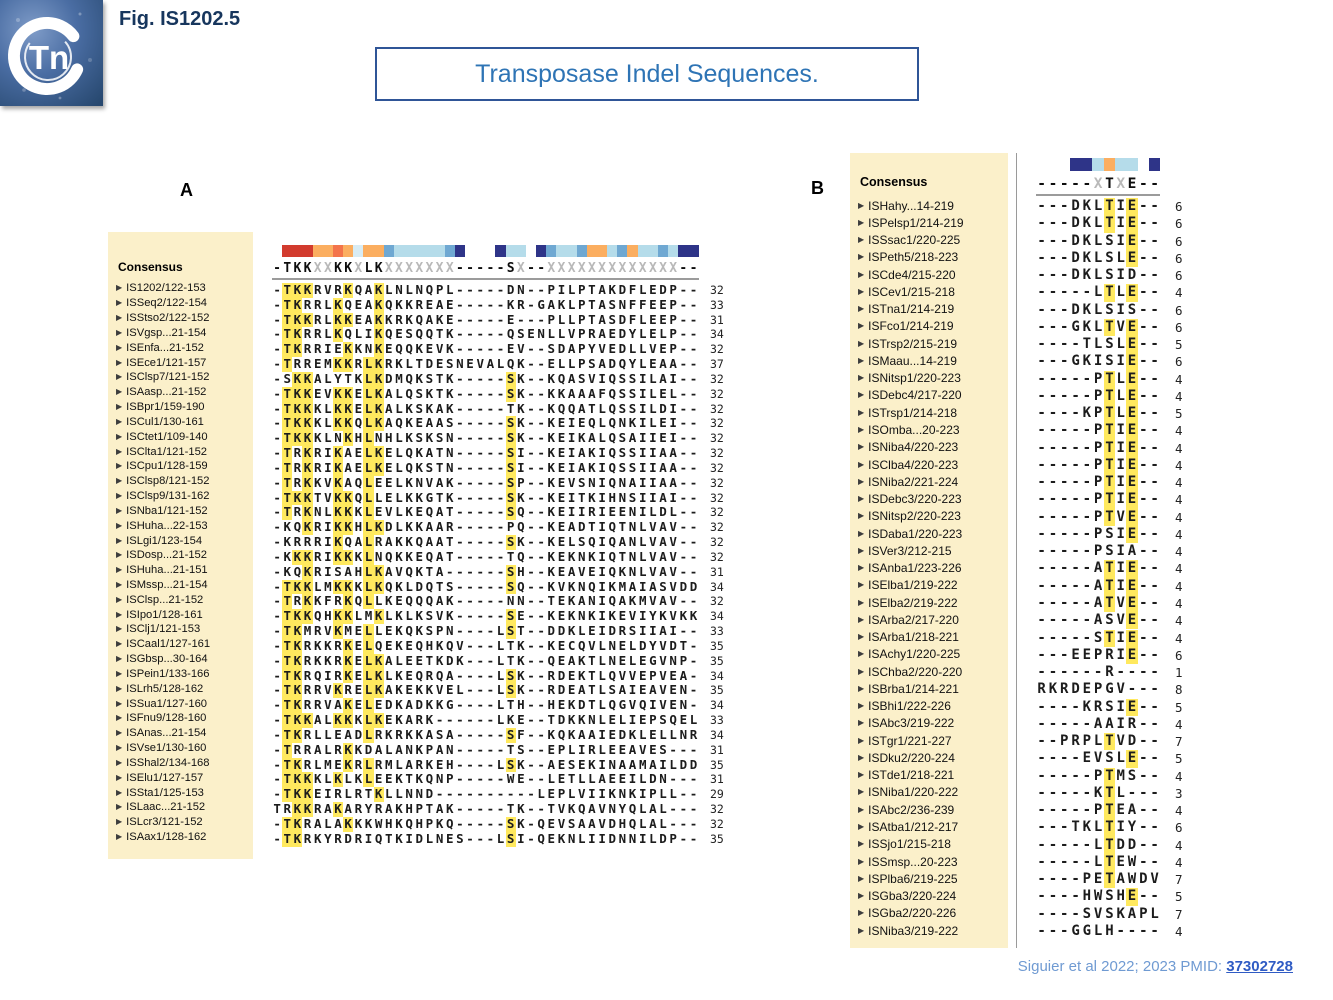 This screenshot has width=1333, height=1000. What do you see at coordinates (162, 585) in the screenshot?
I see `sequence-id-row: ▶ ISMssp...21-154` at bounding box center [162, 585].